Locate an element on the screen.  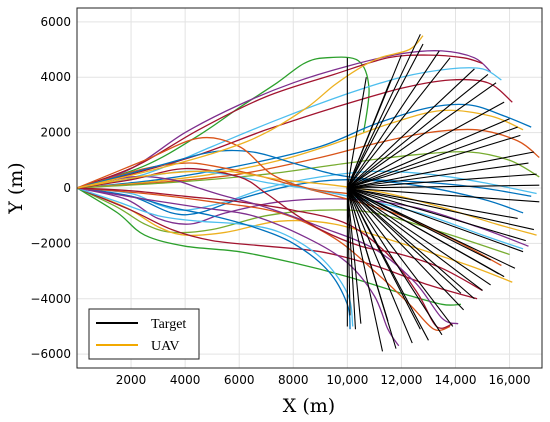
legend-box is located at coordinates (144, 334).